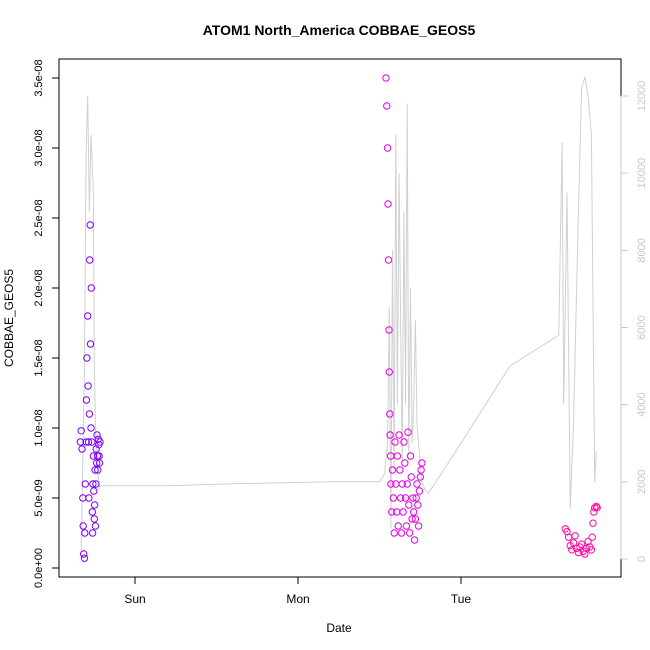 This screenshot has height=650, width=650. What do you see at coordinates (642, 250) in the screenshot?
I see `y2-tick-label: 8000` at bounding box center [642, 250].